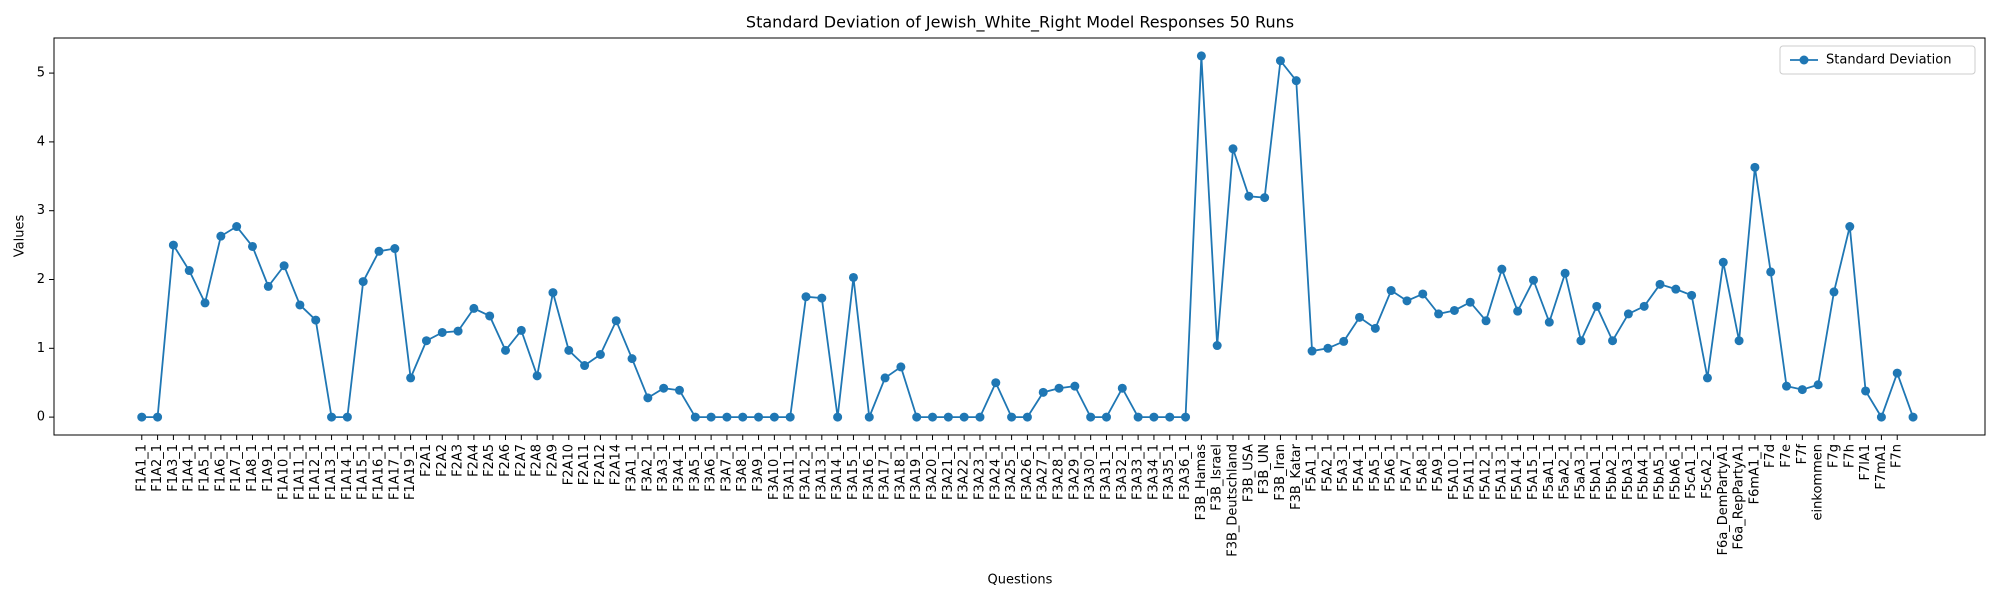  I want to click on x-tick-label: F3A25_1, so click(1011, 472).